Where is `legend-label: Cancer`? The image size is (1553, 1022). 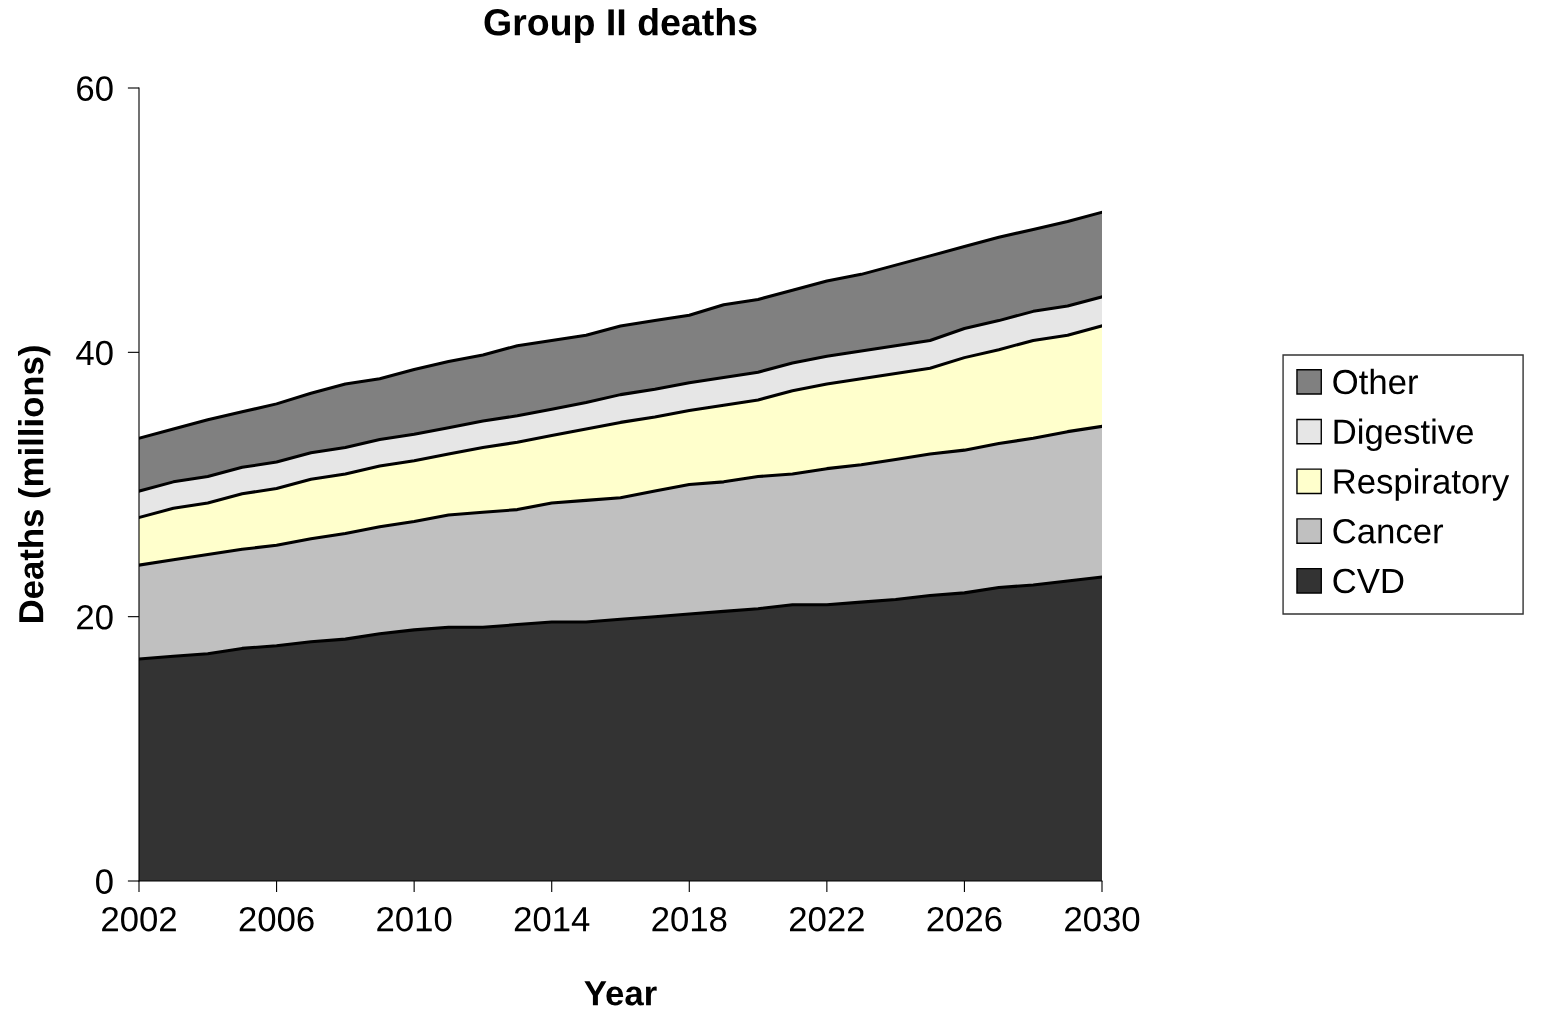 legend-label: Cancer is located at coordinates (1388, 531).